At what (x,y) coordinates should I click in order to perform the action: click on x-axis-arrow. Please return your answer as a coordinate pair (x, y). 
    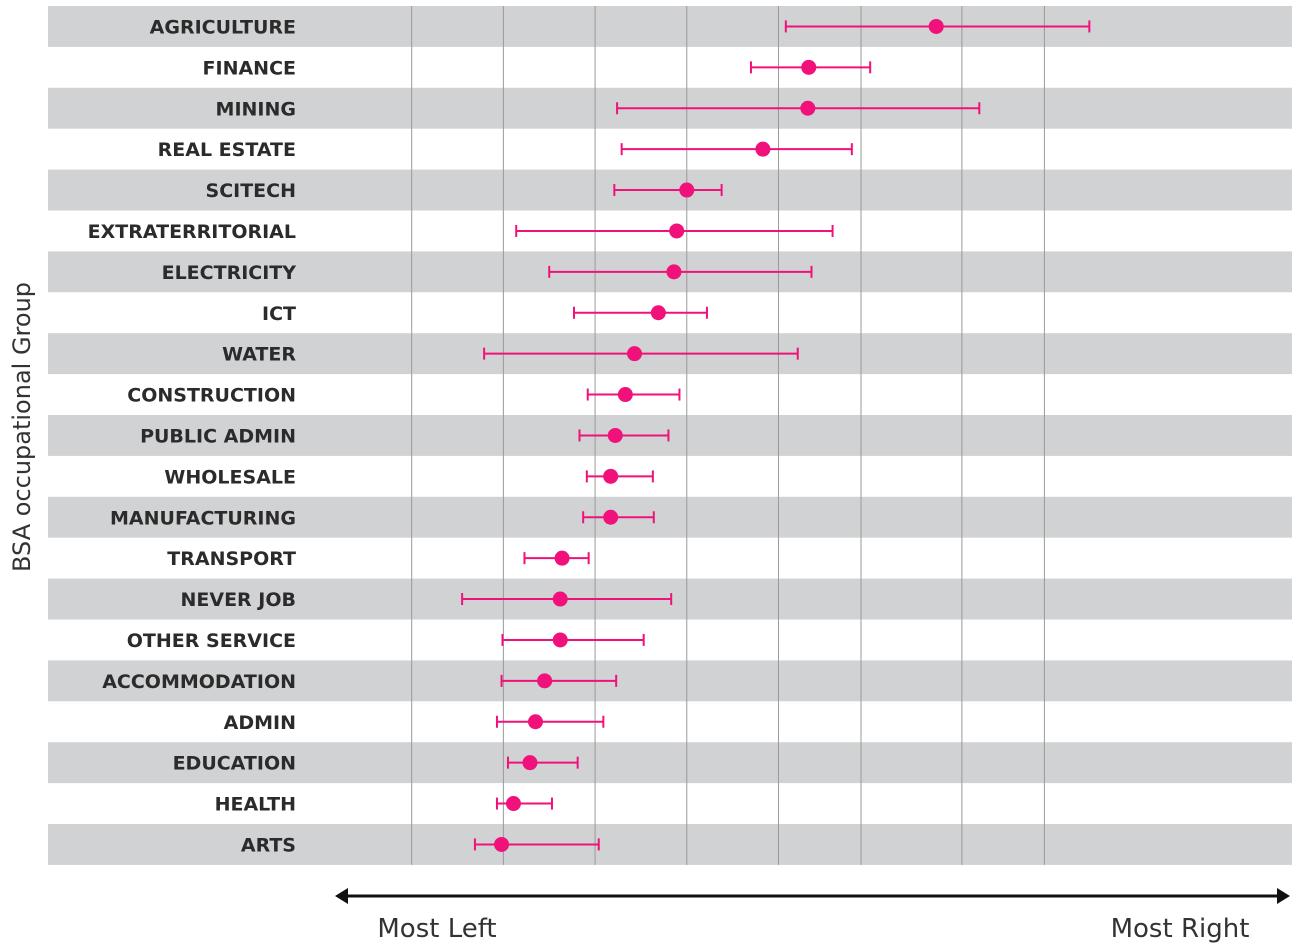
    Looking at the image, I should click on (812, 896).